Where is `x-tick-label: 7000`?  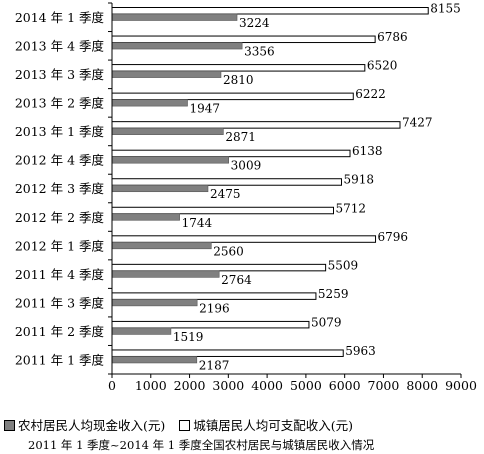
x-tick-label: 7000 is located at coordinates (384, 385).